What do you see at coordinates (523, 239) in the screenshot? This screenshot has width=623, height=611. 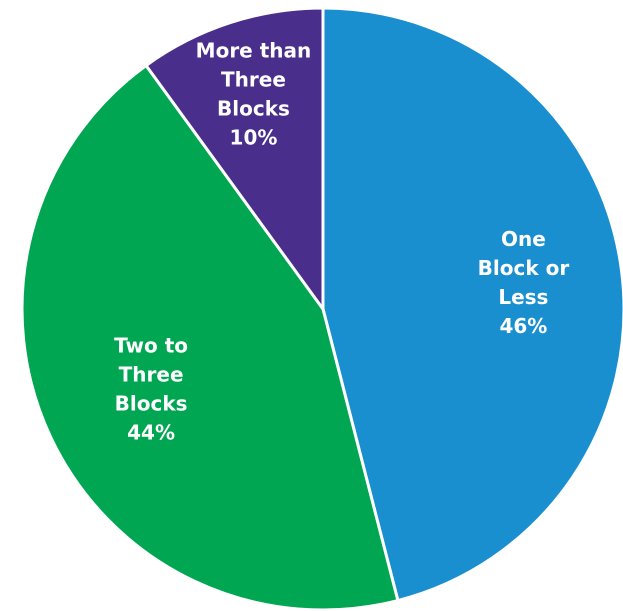 I see `slice-name-line: One` at bounding box center [523, 239].